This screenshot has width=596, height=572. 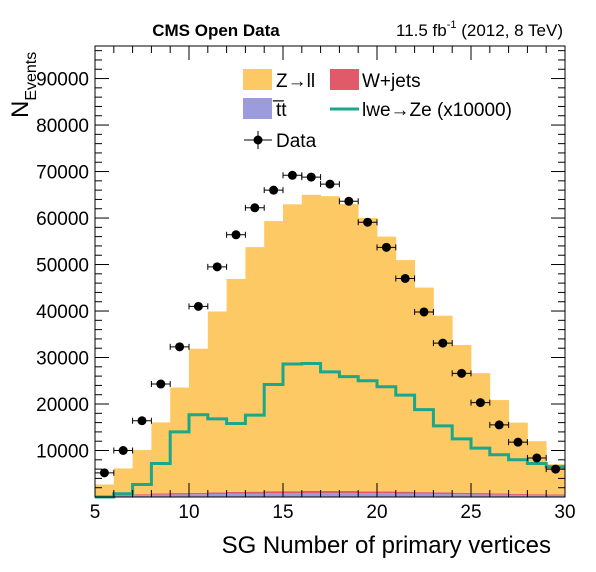 What do you see at coordinates (510, 30) in the screenshot?
I see `lumi-rest: (2012, 8 TeV)` at bounding box center [510, 30].